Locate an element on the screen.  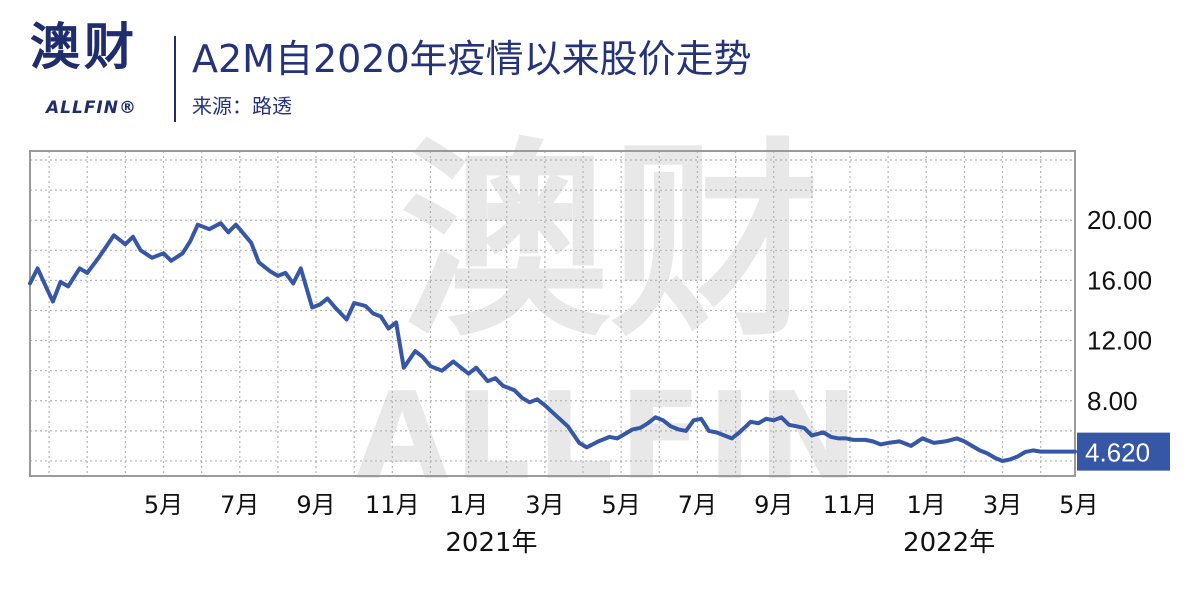
brand-logo-subtext: ALLFIN® is located at coordinates (91, 108).